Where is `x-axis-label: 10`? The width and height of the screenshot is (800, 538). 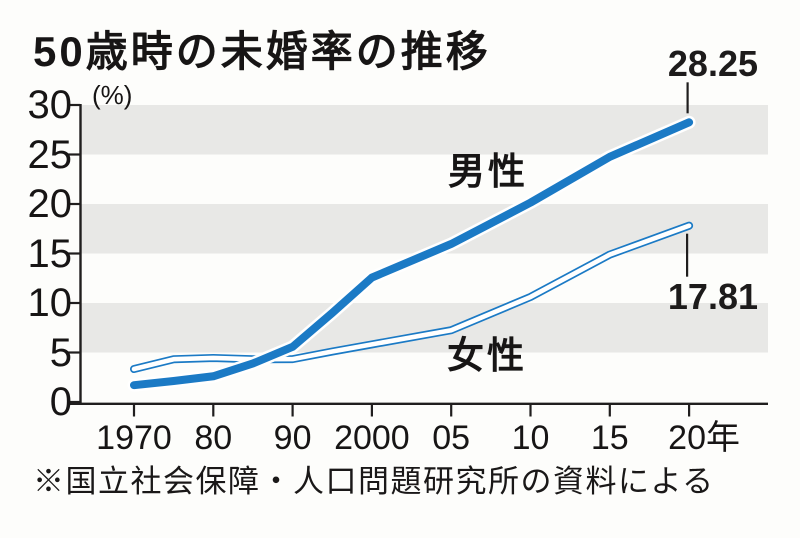 x-axis-label: 10 is located at coordinates (530, 438).